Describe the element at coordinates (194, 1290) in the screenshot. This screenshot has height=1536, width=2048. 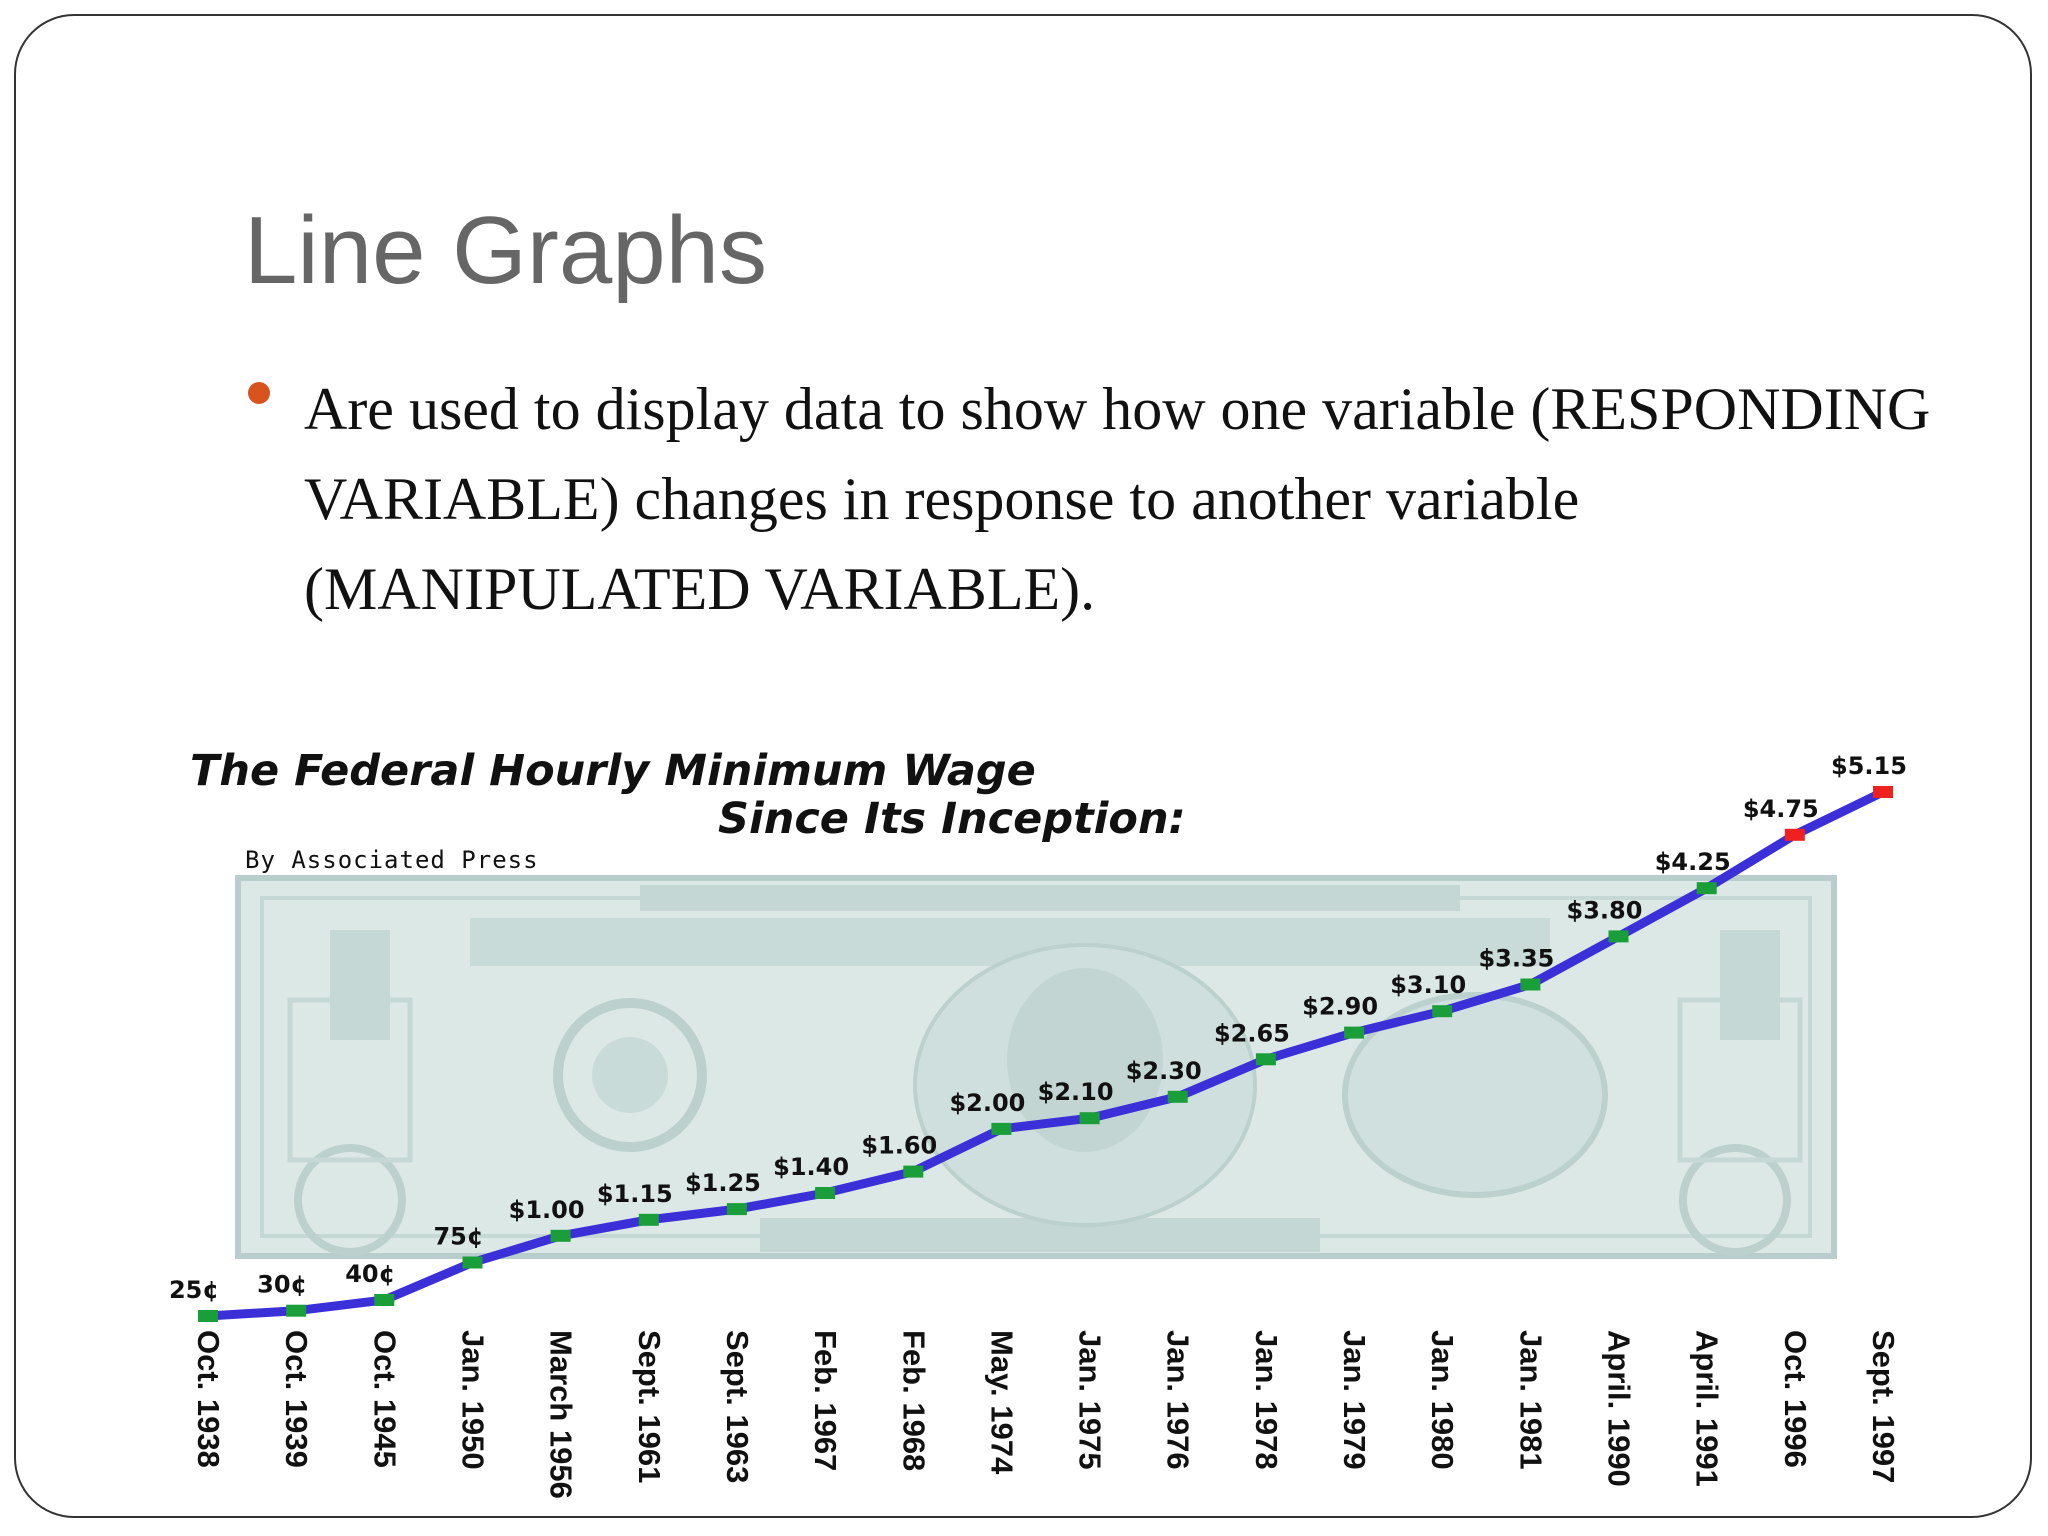
I see `data-label-0: 25¢` at that location.